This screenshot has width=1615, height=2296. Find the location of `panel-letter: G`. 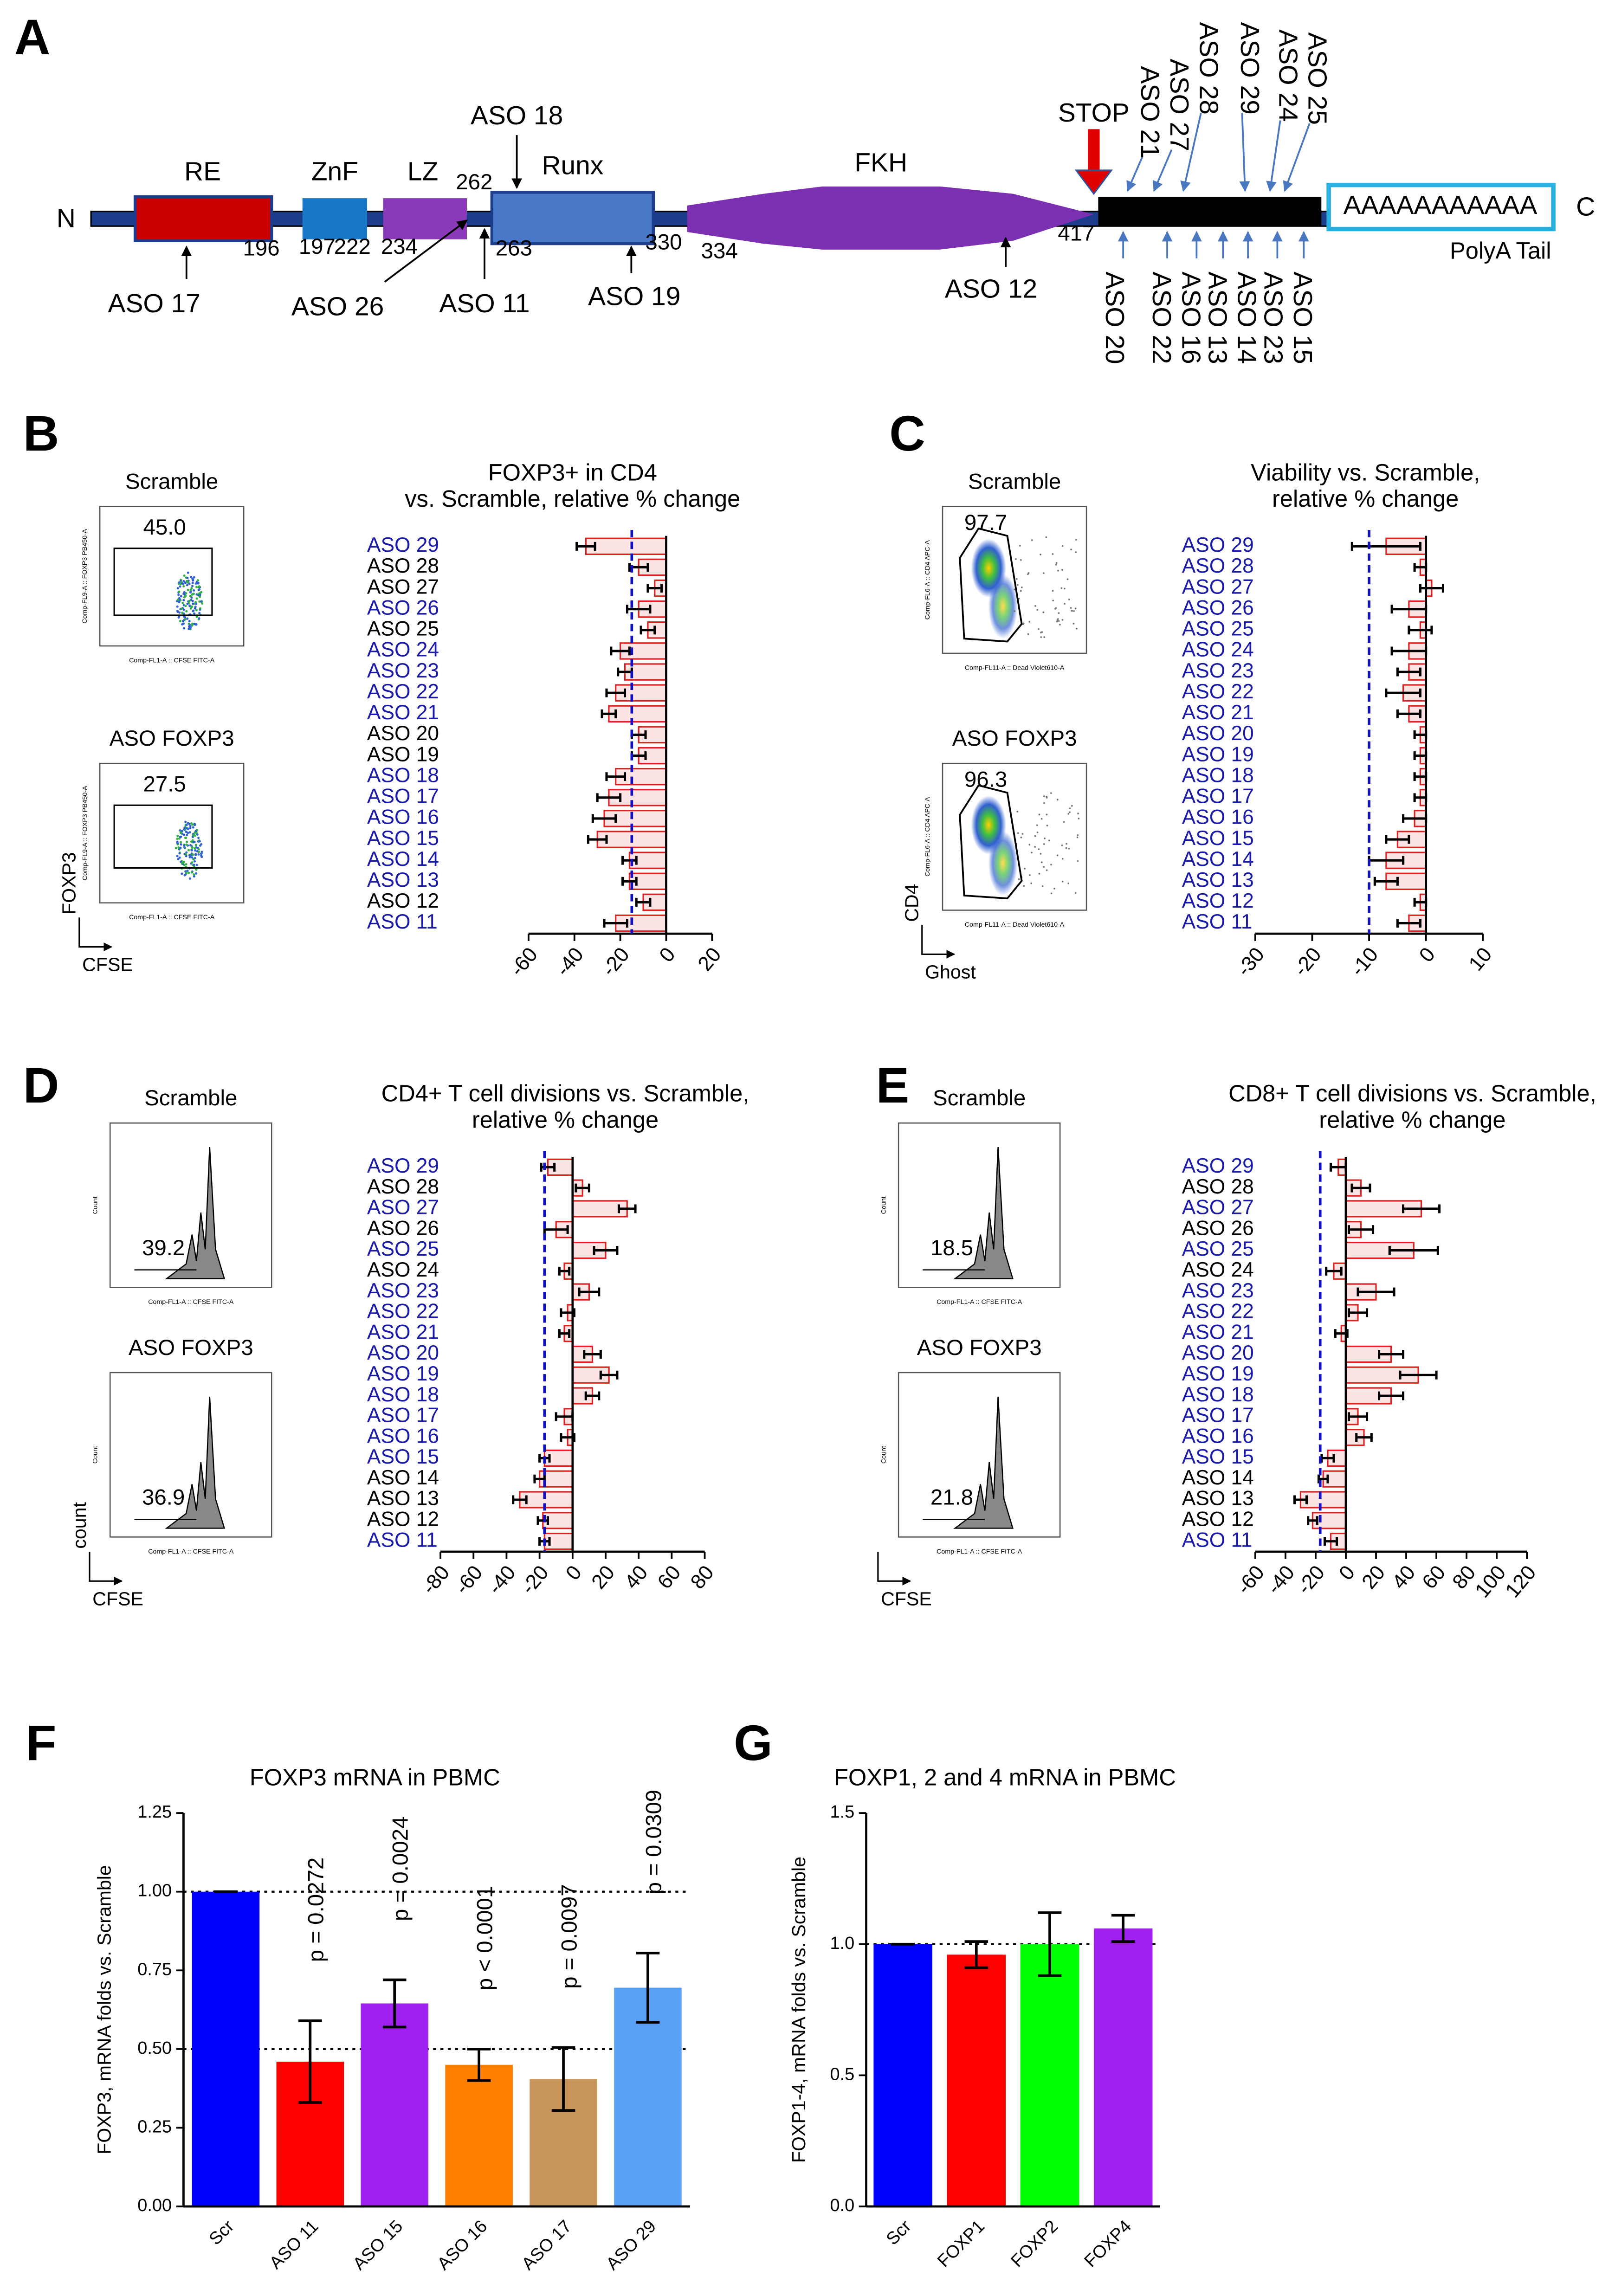

panel-letter: G is located at coordinates (753, 1743).